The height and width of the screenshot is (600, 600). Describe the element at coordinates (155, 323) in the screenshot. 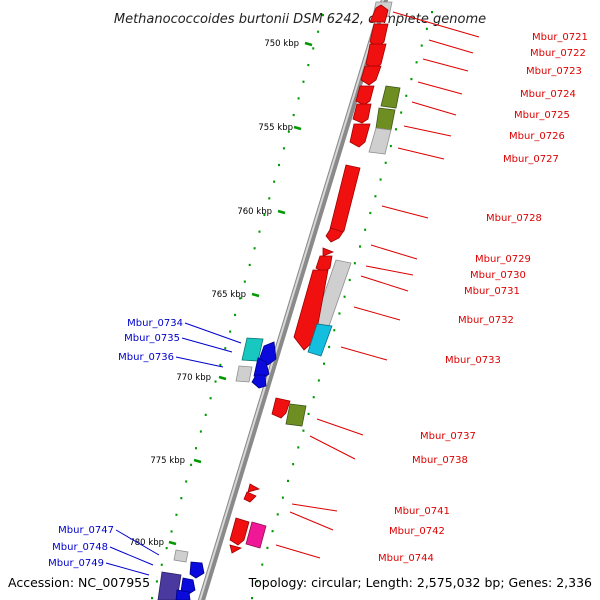

I see `gene-label: Mbur_0734` at that location.